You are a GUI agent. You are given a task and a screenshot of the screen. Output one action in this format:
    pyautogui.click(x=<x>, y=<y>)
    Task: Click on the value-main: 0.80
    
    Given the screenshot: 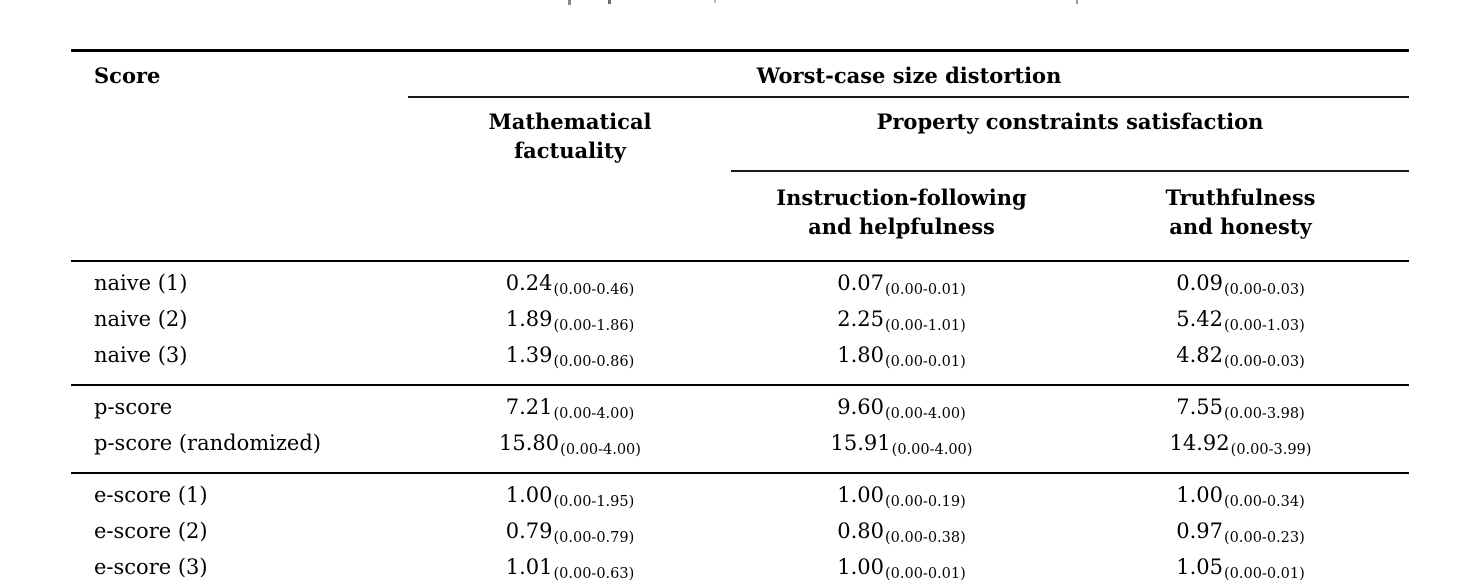 What is the action you would take?
    pyautogui.click(x=860, y=531)
    